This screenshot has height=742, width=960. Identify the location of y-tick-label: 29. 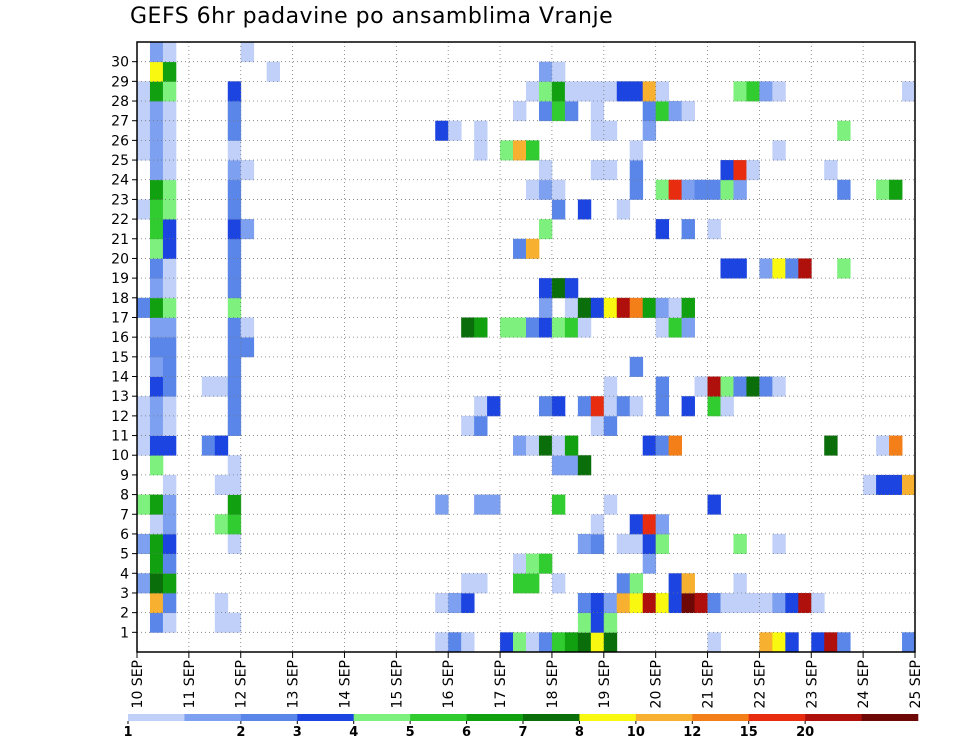
(120, 82).